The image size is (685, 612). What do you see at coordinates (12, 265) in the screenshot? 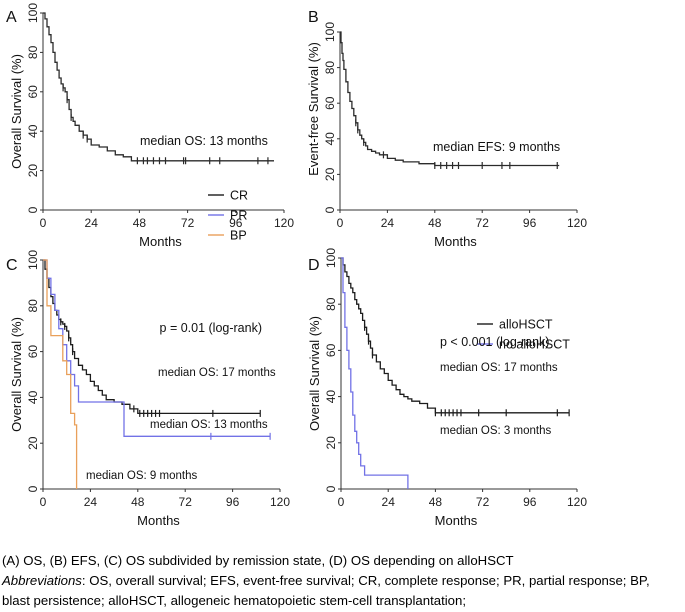
I see `panel-letter: C` at bounding box center [12, 265].